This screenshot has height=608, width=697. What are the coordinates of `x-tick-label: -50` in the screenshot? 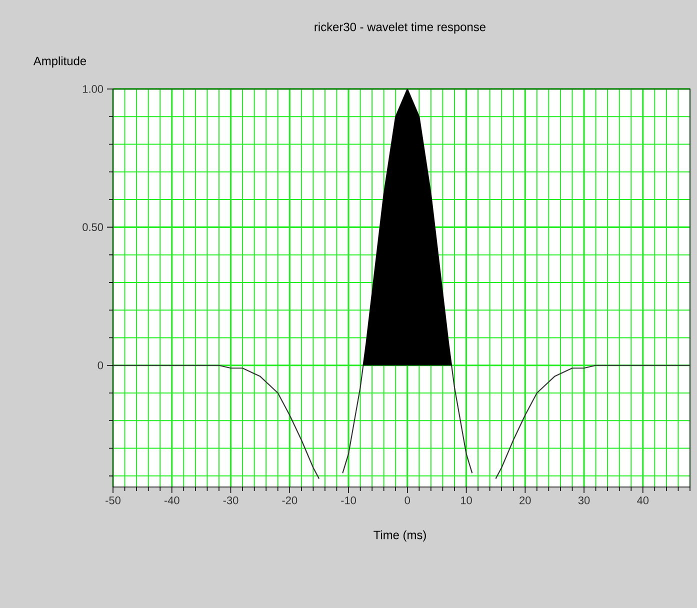 It's located at (113, 500).